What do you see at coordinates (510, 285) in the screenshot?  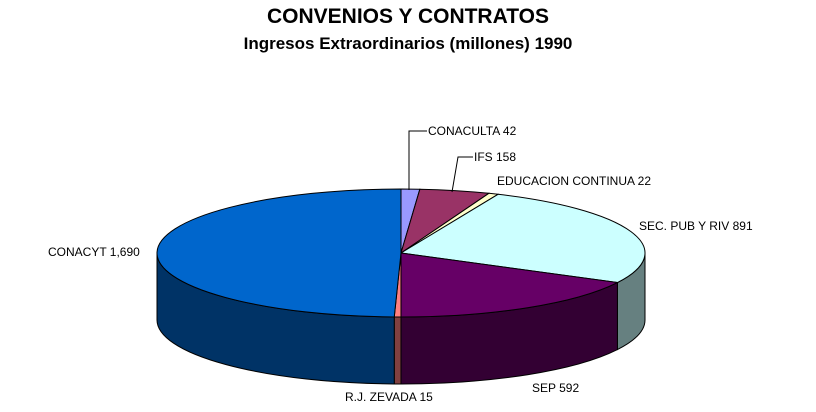 I see `pie-slice-sep` at bounding box center [510, 285].